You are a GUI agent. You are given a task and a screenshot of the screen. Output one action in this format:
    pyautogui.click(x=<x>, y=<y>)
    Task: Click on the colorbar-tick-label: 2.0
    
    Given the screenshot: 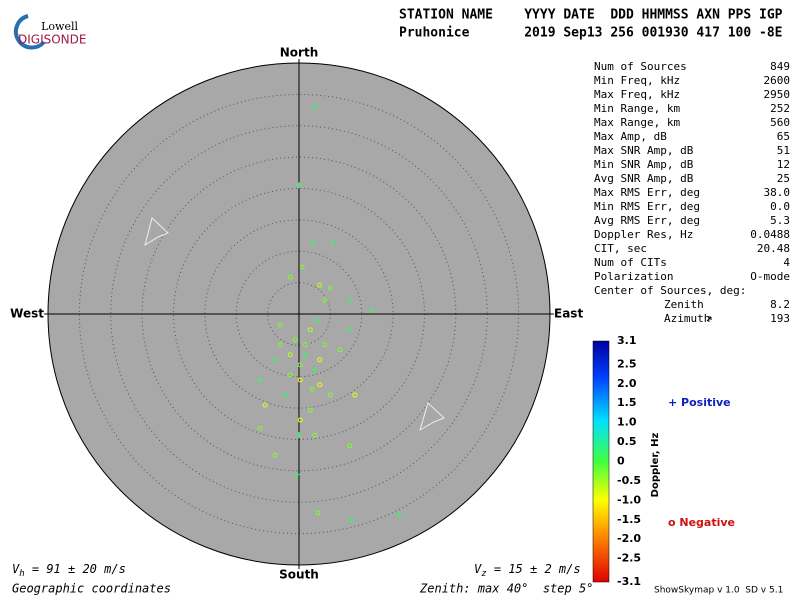 What is the action you would take?
    pyautogui.click(x=627, y=383)
    